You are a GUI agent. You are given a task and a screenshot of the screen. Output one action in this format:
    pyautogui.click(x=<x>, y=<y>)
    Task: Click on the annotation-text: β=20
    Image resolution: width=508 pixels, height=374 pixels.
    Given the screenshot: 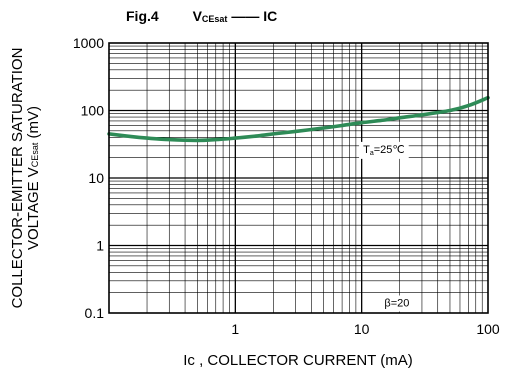 What is the action you would take?
    pyautogui.click(x=396, y=304)
    